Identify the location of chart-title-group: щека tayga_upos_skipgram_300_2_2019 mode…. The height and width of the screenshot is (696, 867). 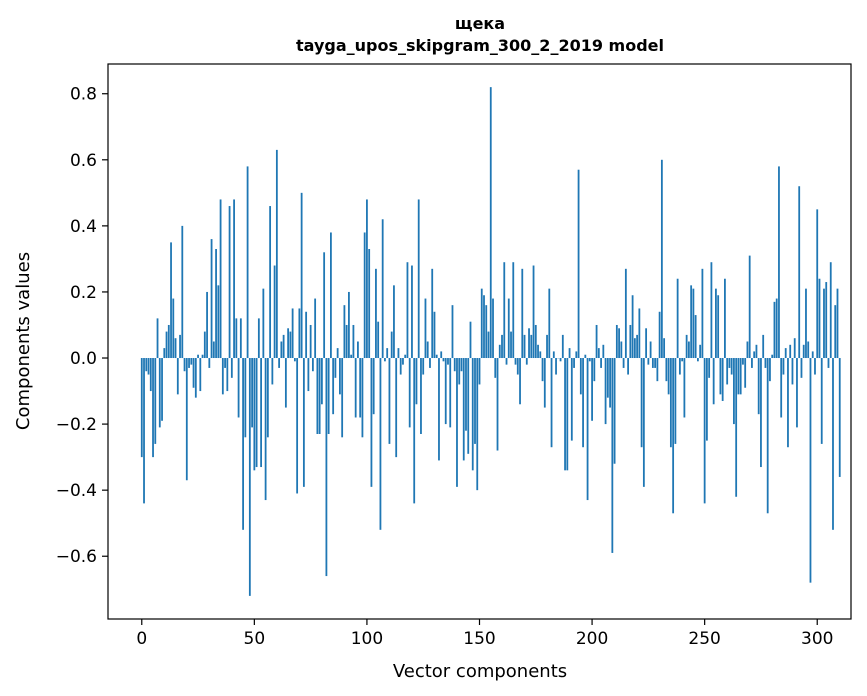
(480, 34).